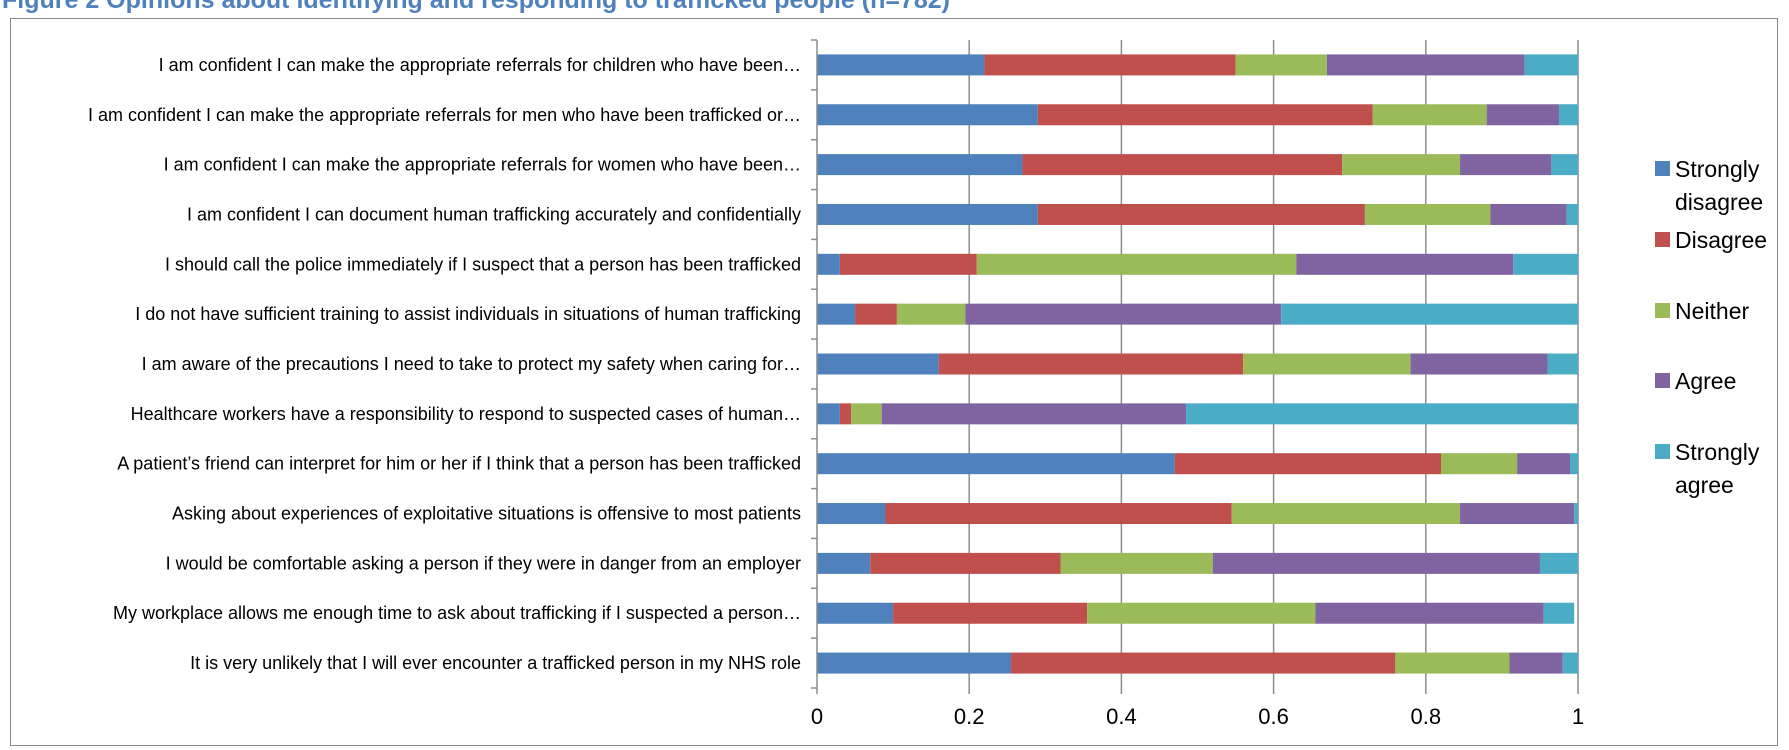 This screenshot has width=1789, height=750. What do you see at coordinates (1429, 115) in the screenshot?
I see `bar-segment-row2-neither` at bounding box center [1429, 115].